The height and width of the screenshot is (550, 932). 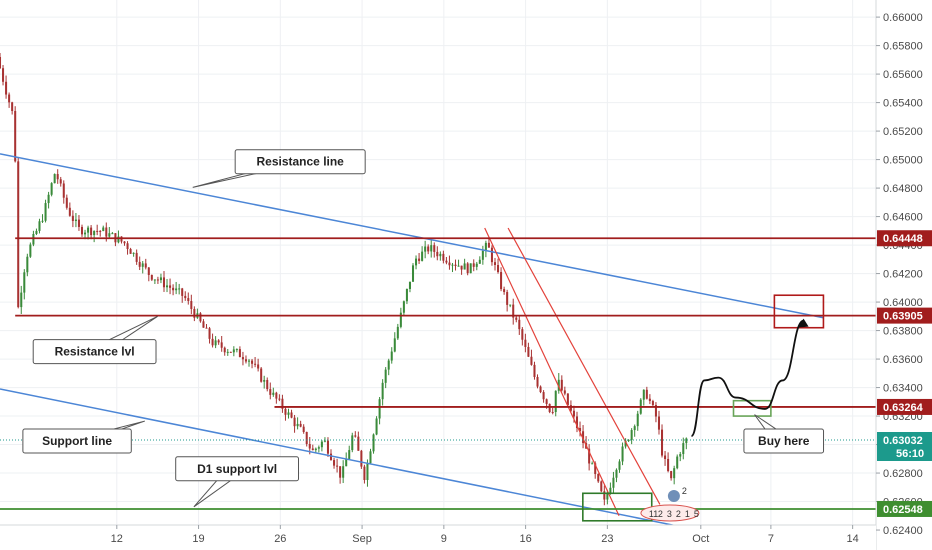 I want to click on event-count-label: 2, so click(x=660, y=514).